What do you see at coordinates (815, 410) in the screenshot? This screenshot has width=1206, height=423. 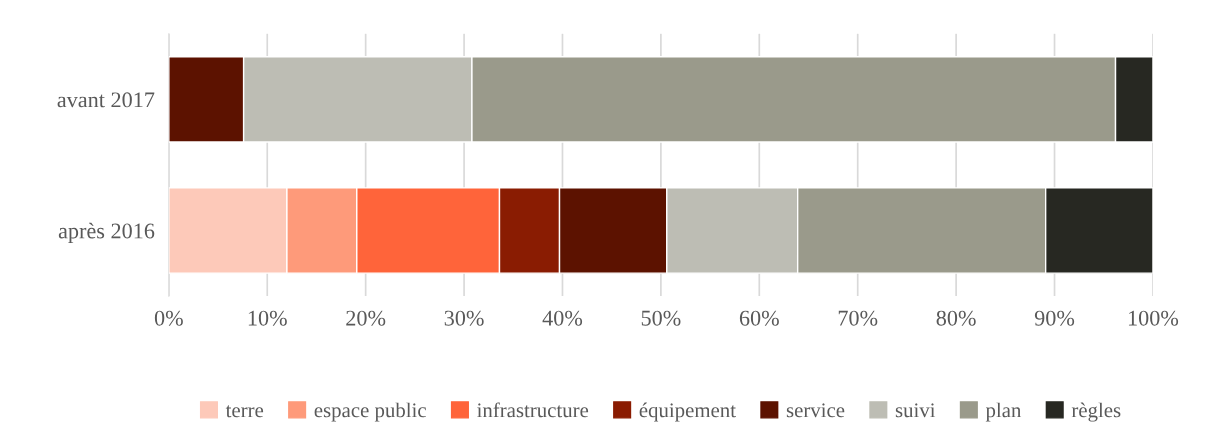 I see `legend-label: service` at bounding box center [815, 410].